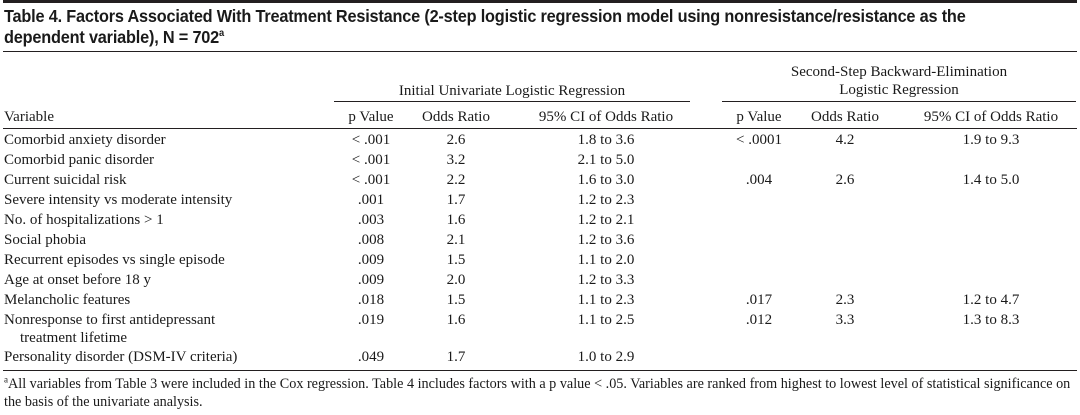 This screenshot has height=415, width=1080. Describe the element at coordinates (759, 320) in the screenshot. I see `row-p-value-2: .012` at that location.